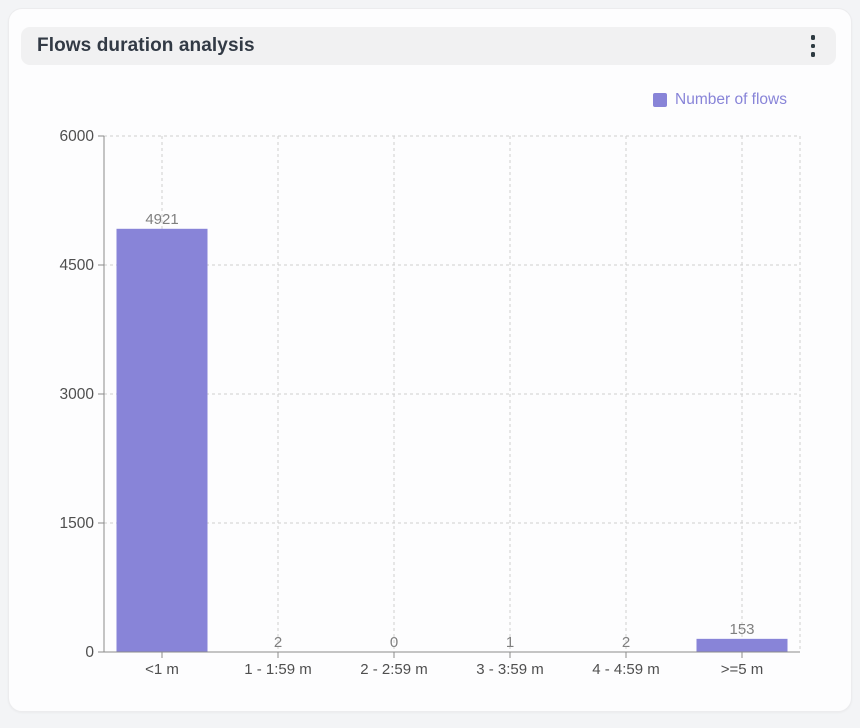 The height and width of the screenshot is (728, 860). What do you see at coordinates (731, 99) in the screenshot?
I see `legend-label: Number of flows` at bounding box center [731, 99].